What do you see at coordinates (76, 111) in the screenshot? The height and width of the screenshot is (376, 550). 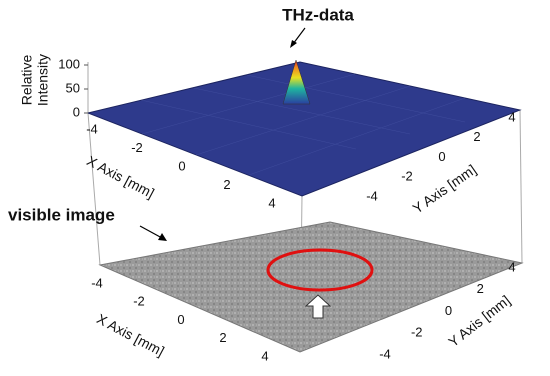 I see `z-tick-label: 0` at bounding box center [76, 111].